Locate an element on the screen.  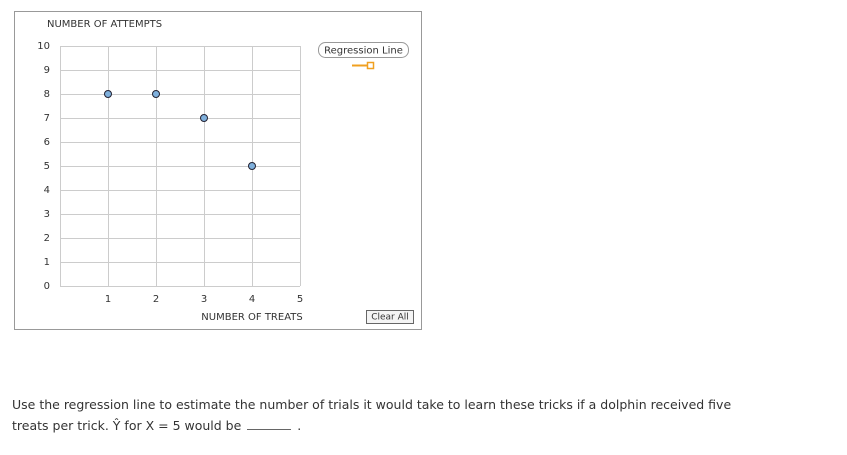
x-axis-title: NUMBER OF TREATS is located at coordinates (251, 317).